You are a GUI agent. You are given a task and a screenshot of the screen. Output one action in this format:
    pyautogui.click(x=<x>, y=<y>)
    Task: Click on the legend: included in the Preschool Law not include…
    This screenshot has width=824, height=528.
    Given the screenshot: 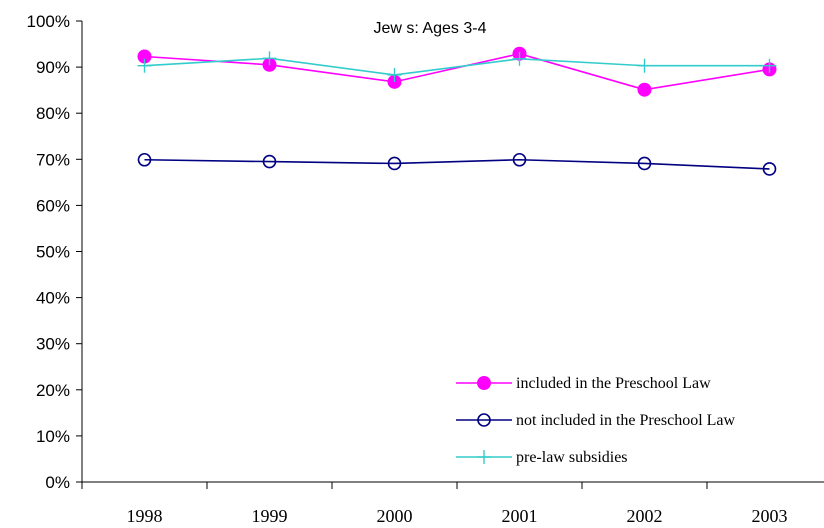 What is the action you would take?
    pyautogui.click(x=596, y=420)
    